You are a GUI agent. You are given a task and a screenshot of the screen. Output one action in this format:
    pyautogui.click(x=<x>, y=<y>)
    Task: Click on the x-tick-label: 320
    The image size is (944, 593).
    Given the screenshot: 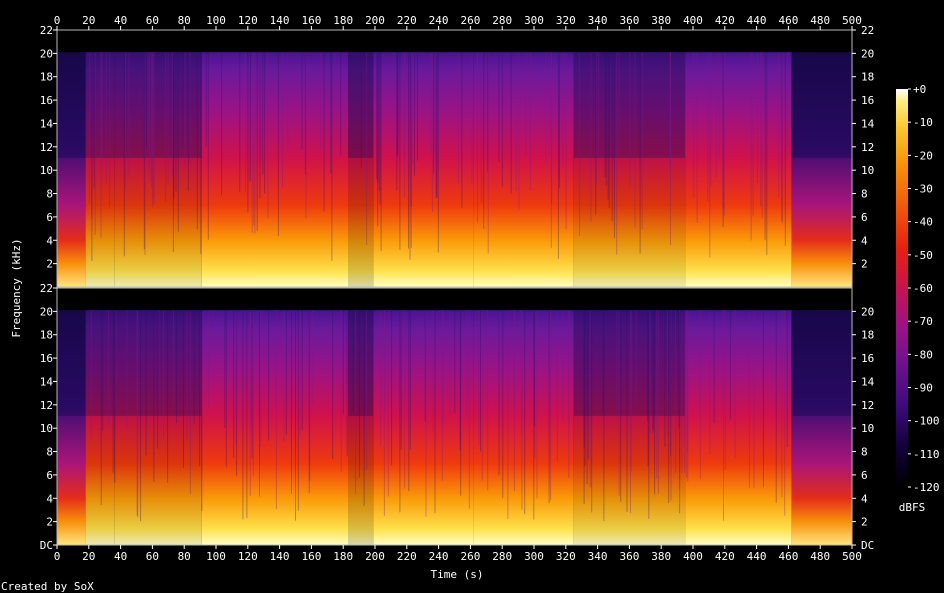 What is the action you would take?
    pyautogui.click(x=566, y=556)
    